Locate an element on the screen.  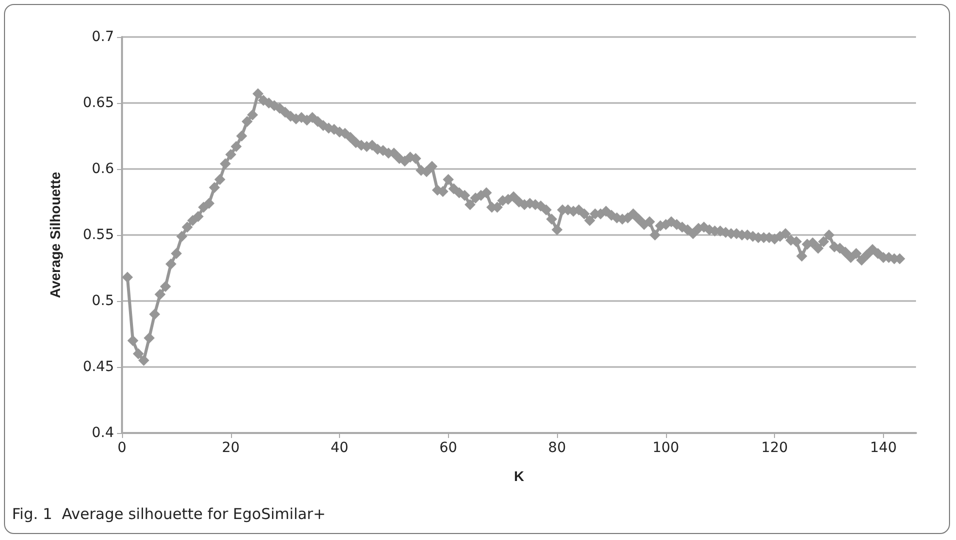
y-tick-label: 0.5 is located at coordinates (103, 301).